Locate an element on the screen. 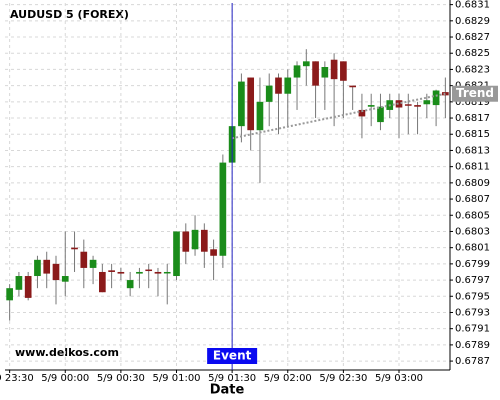  y-tick-label: 0.6827 is located at coordinates (472, 37).